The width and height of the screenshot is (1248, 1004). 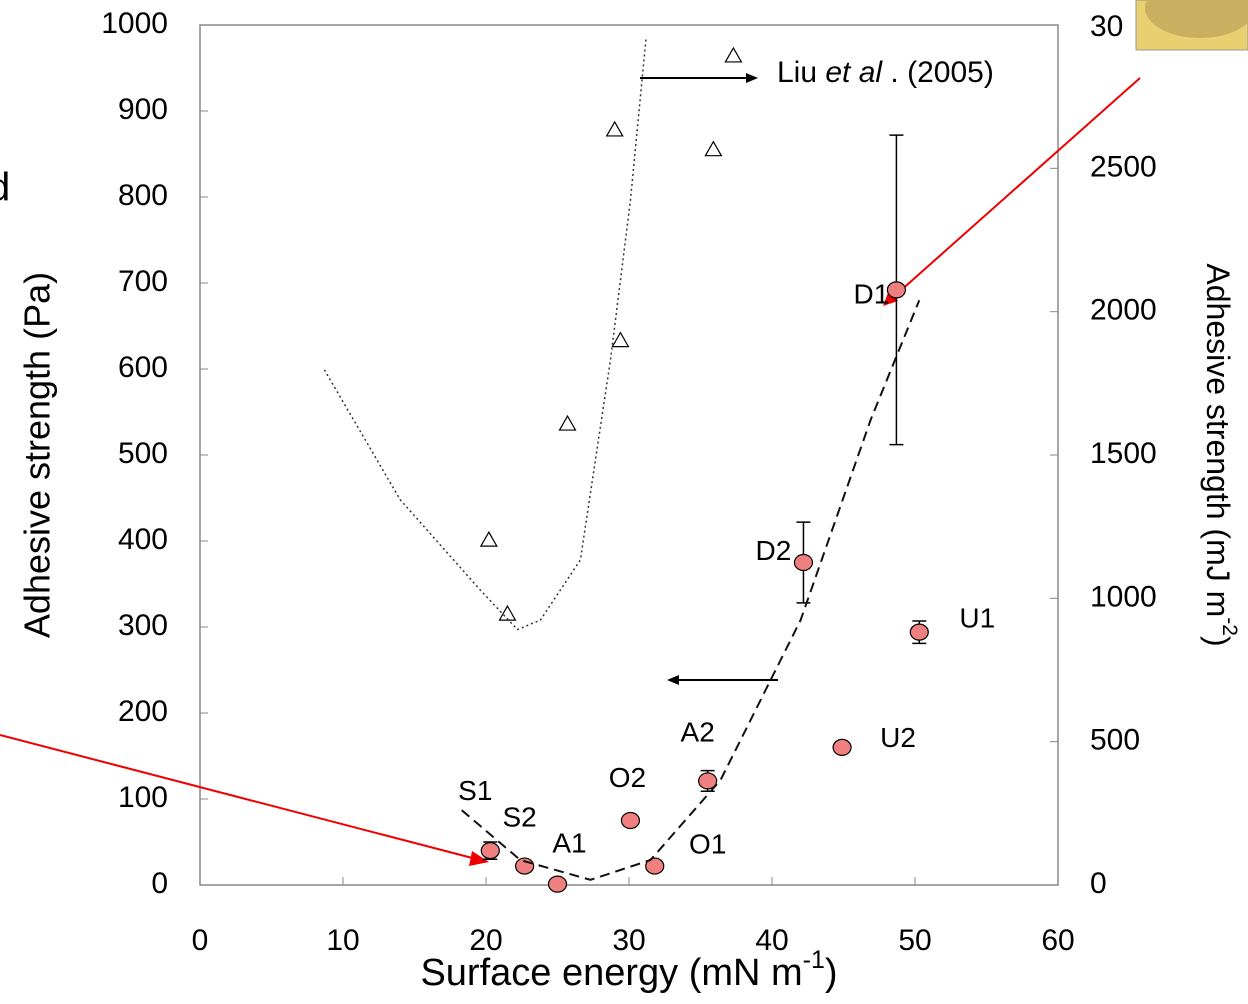 What do you see at coordinates (519, 816) in the screenshot?
I see `point-label: S2` at bounding box center [519, 816].